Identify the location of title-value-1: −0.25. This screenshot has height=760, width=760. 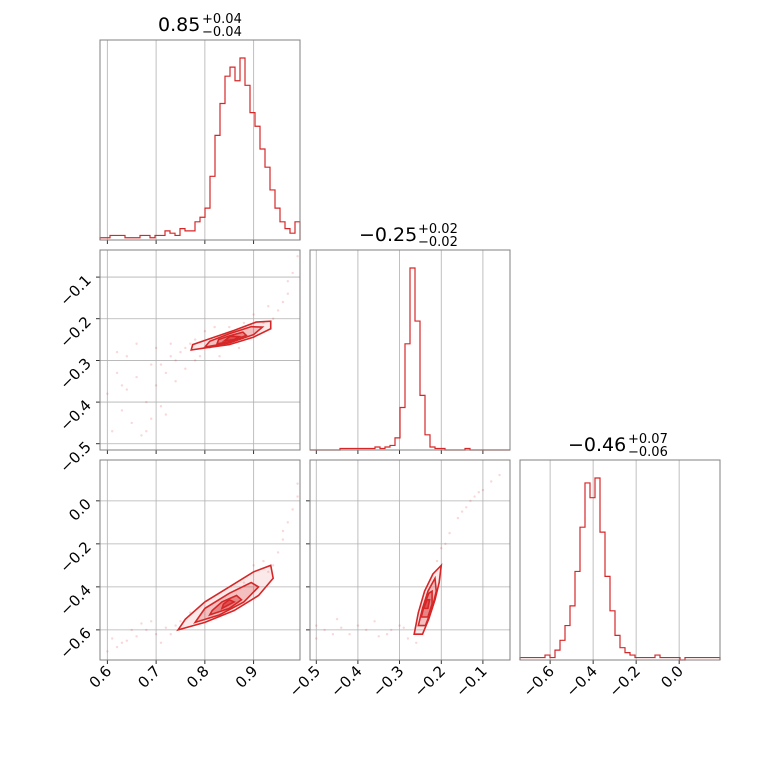
(388, 235).